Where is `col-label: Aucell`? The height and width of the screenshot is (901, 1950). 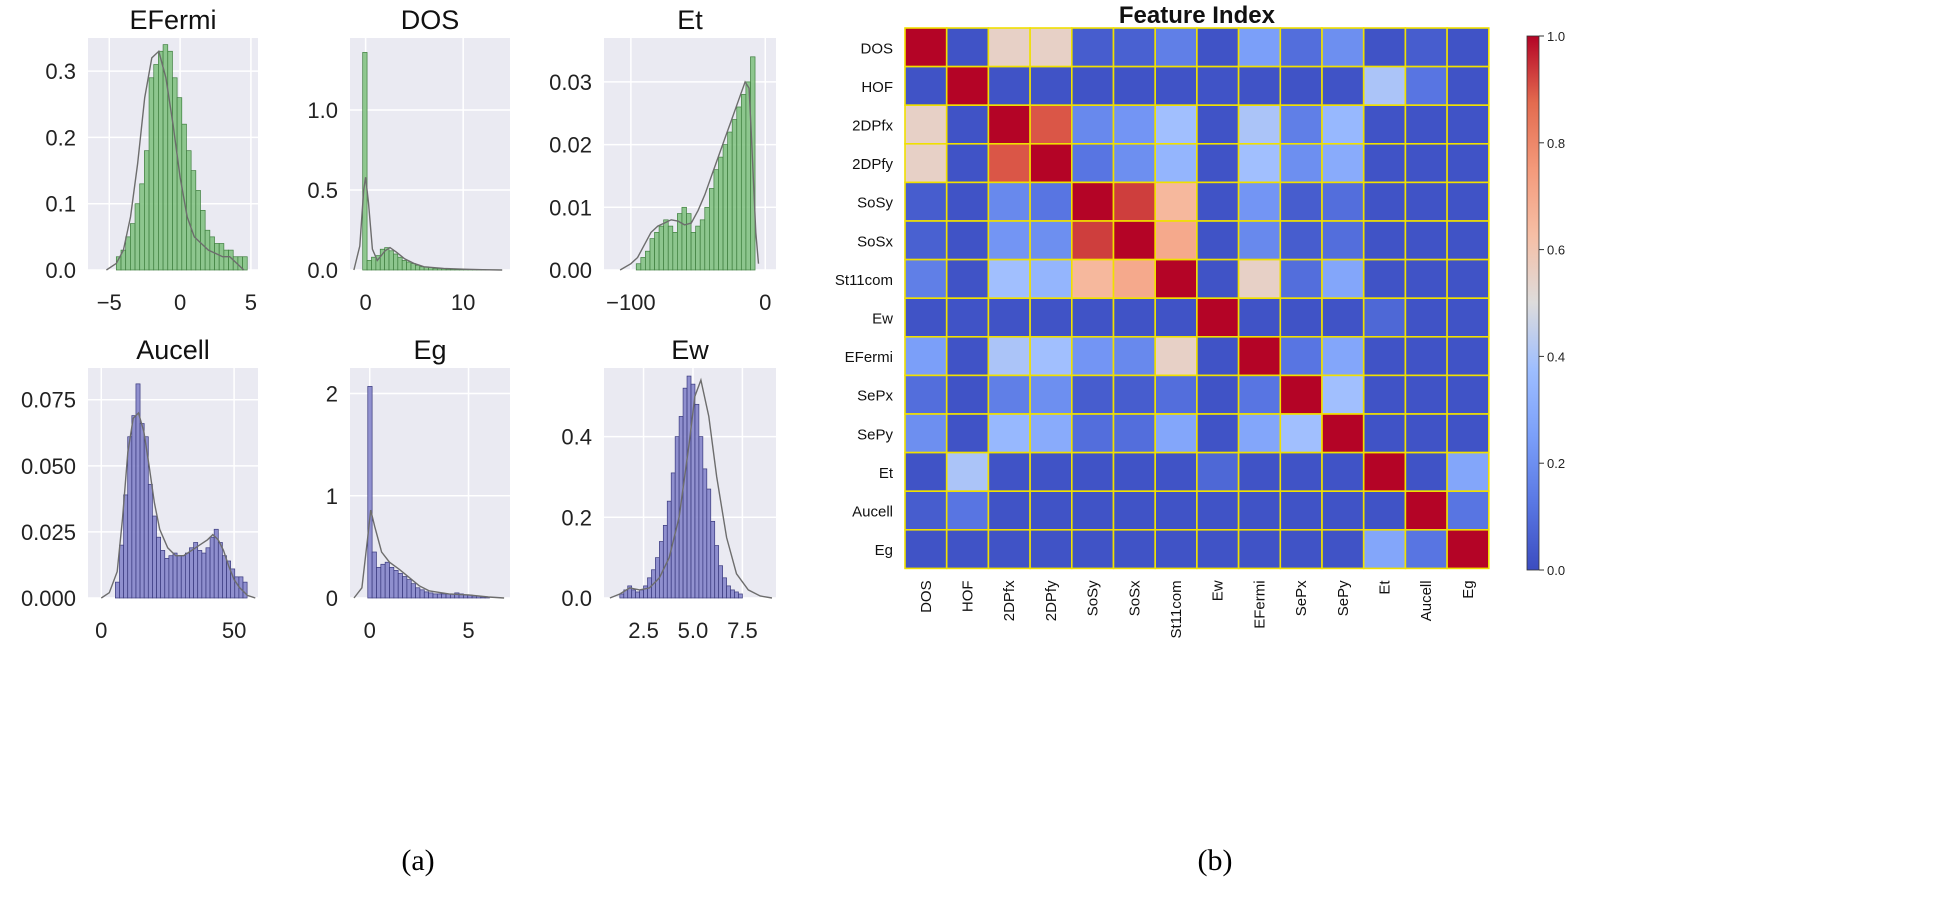 col-label: Aucell is located at coordinates (1426, 600).